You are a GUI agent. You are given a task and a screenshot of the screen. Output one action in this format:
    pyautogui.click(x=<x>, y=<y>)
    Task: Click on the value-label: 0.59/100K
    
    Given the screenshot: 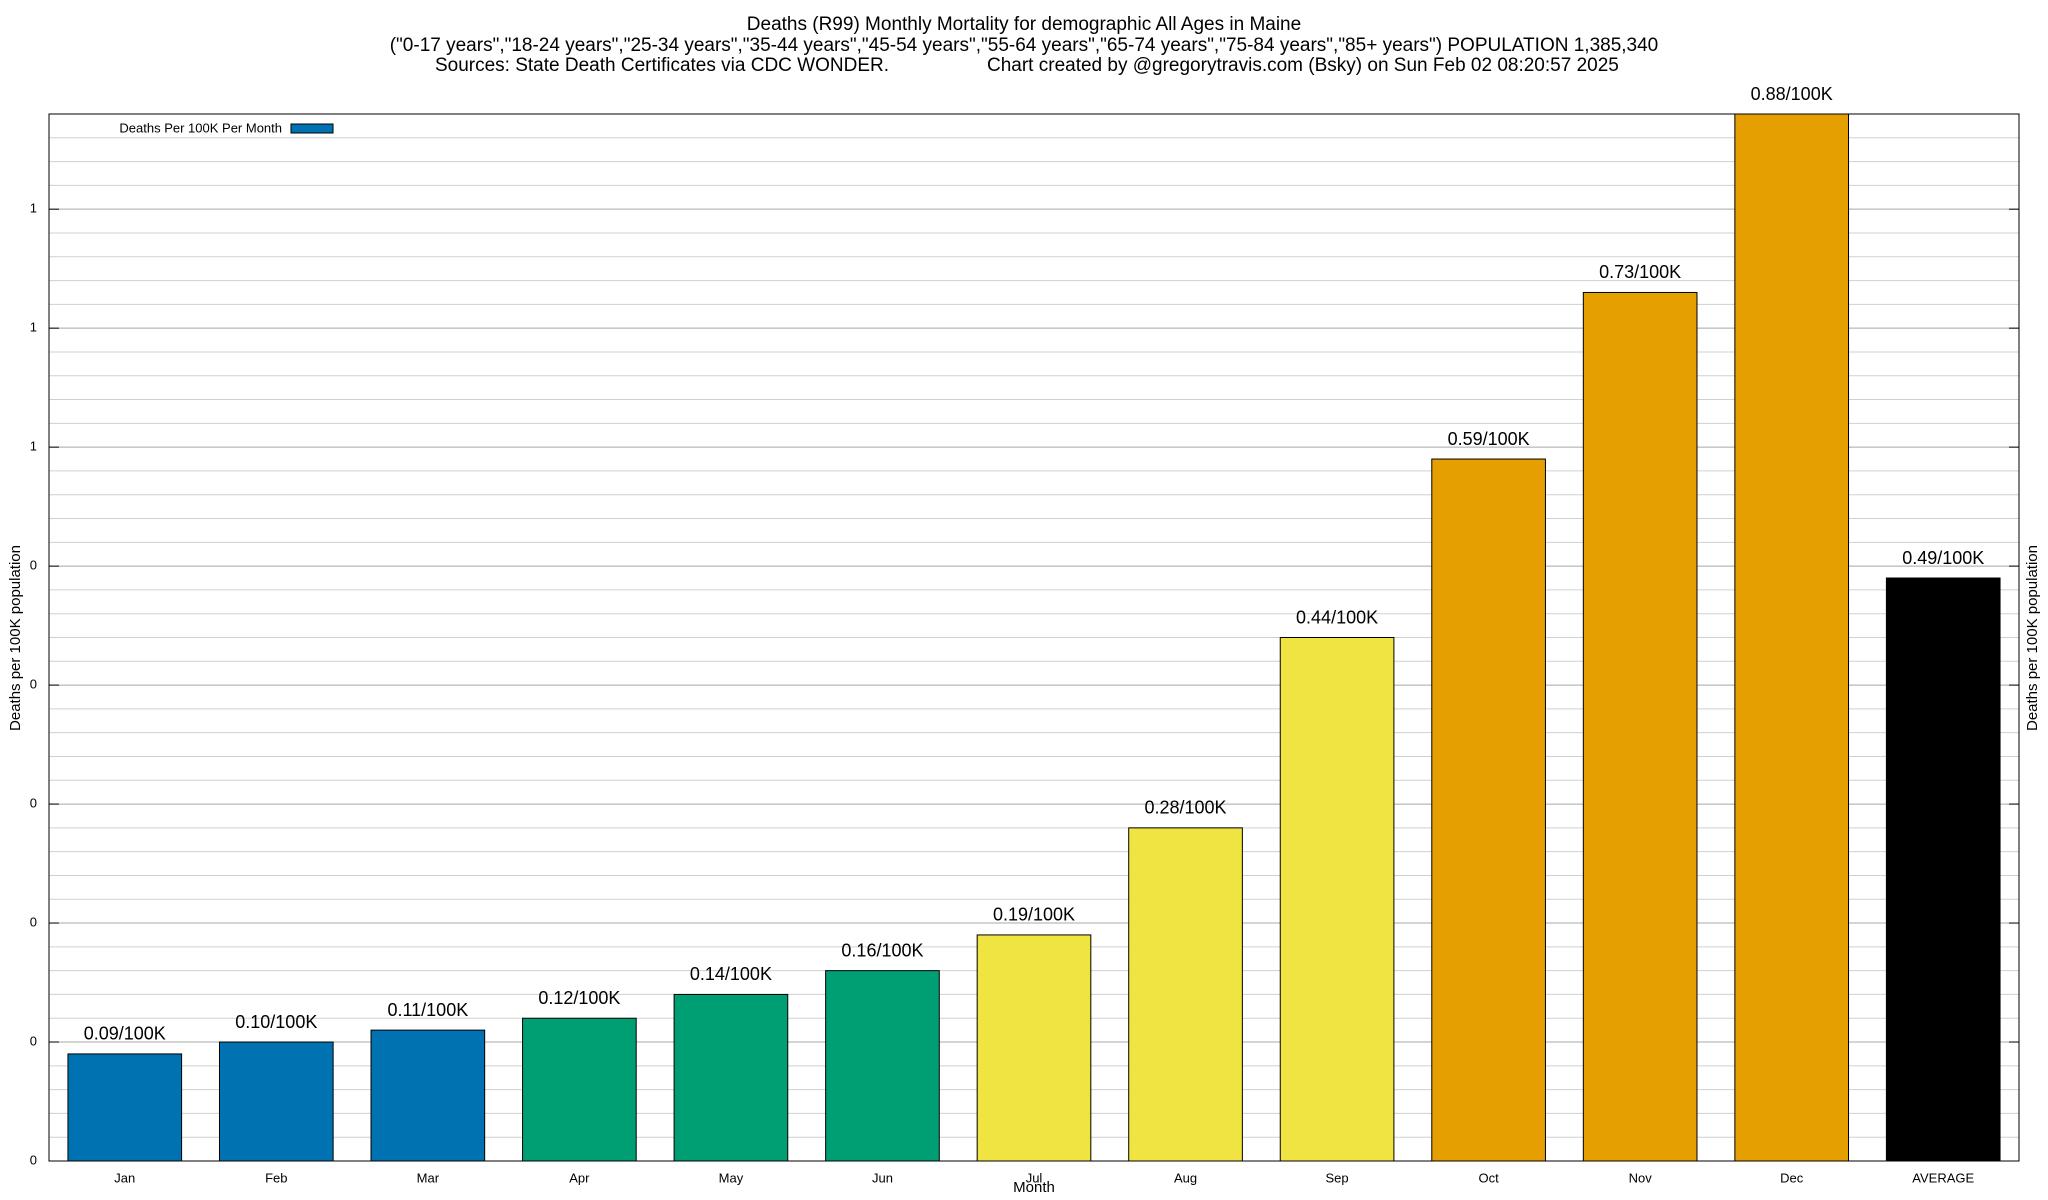 What is the action you would take?
    pyautogui.click(x=1489, y=439)
    